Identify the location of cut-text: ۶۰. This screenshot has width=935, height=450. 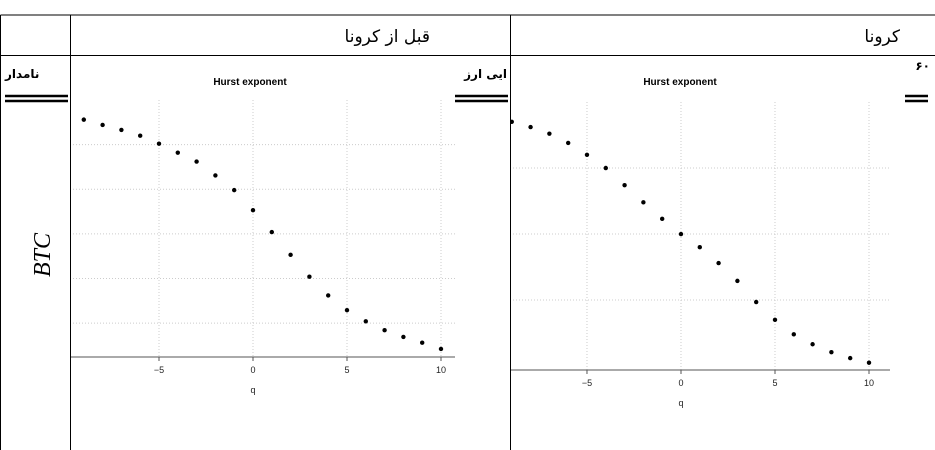
(922, 66).